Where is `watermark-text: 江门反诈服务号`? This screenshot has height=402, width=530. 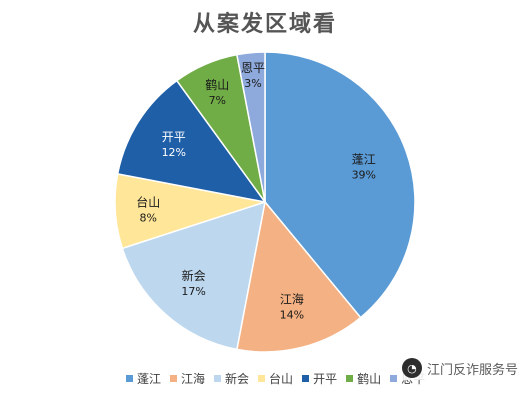 watermark-text: 江门反诈服务号 is located at coordinates (472, 370).